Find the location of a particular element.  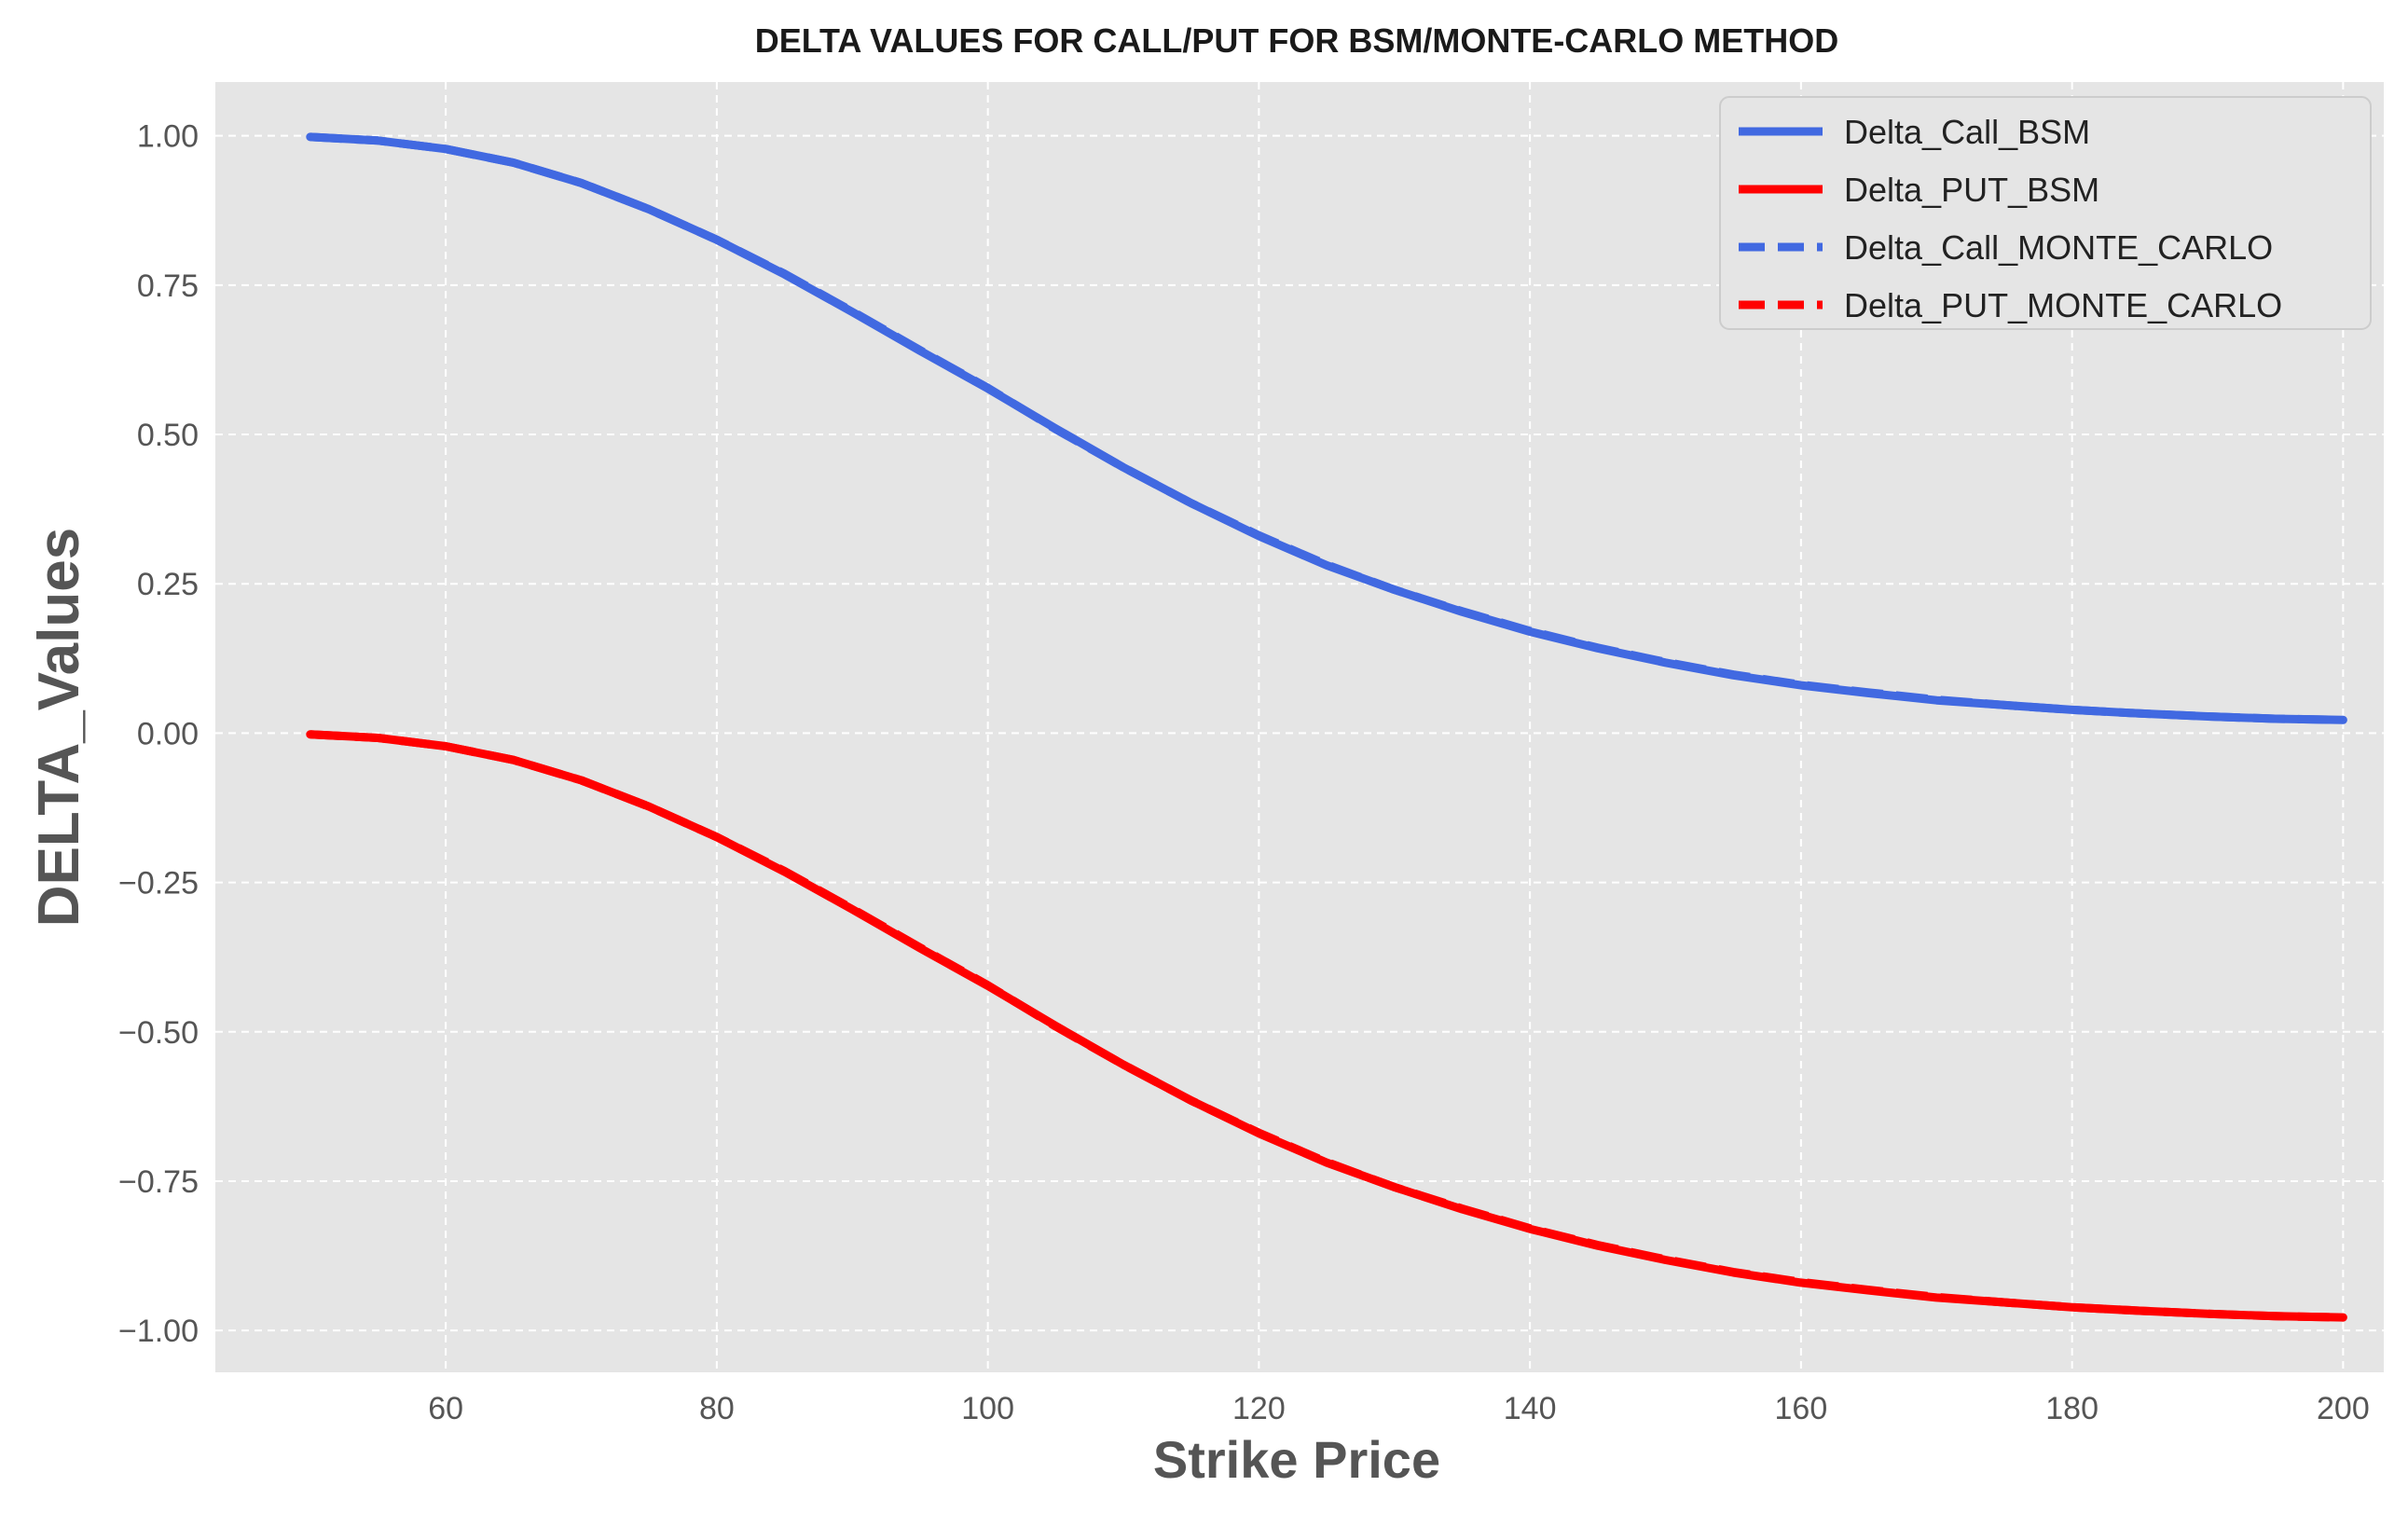

x-axis-ticks: 60 80 100 120 140 160 180 200 is located at coordinates (1399, 1408).